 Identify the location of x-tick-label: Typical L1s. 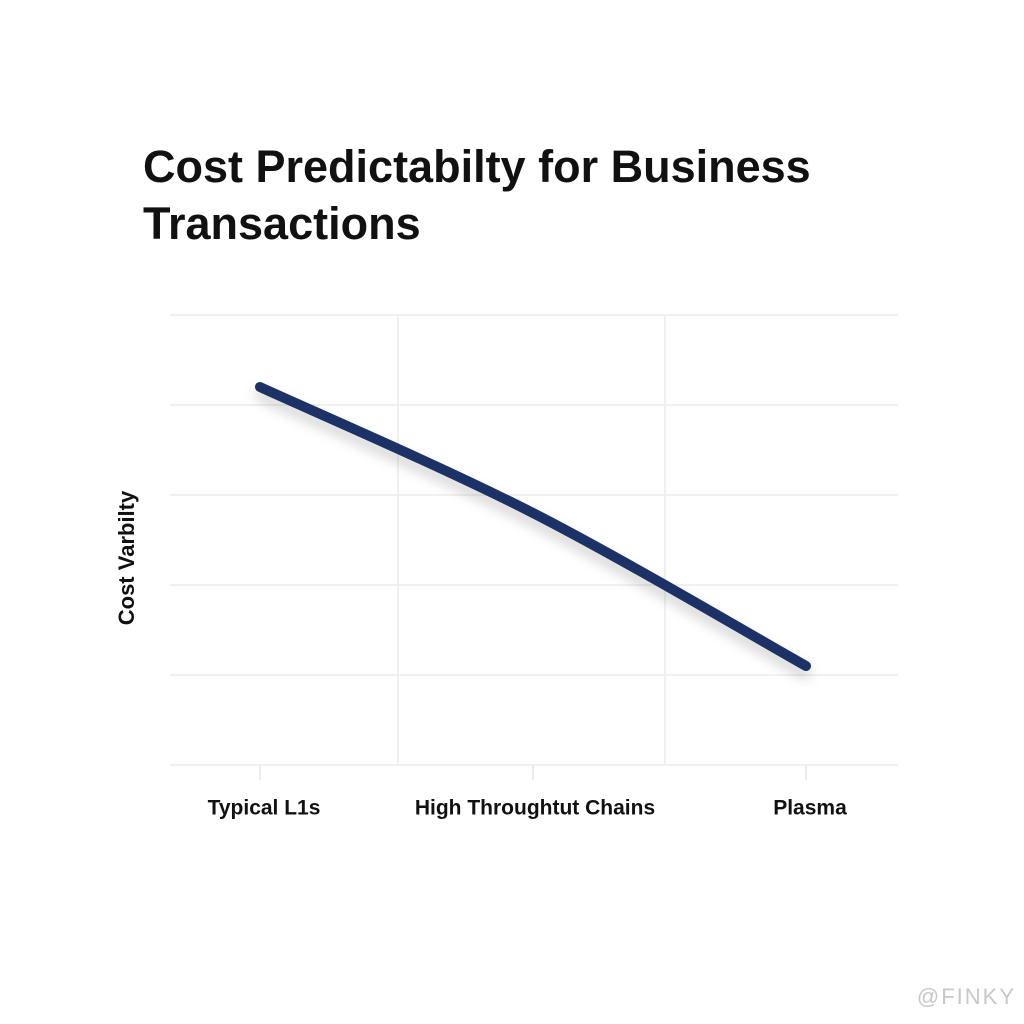
(264, 808).